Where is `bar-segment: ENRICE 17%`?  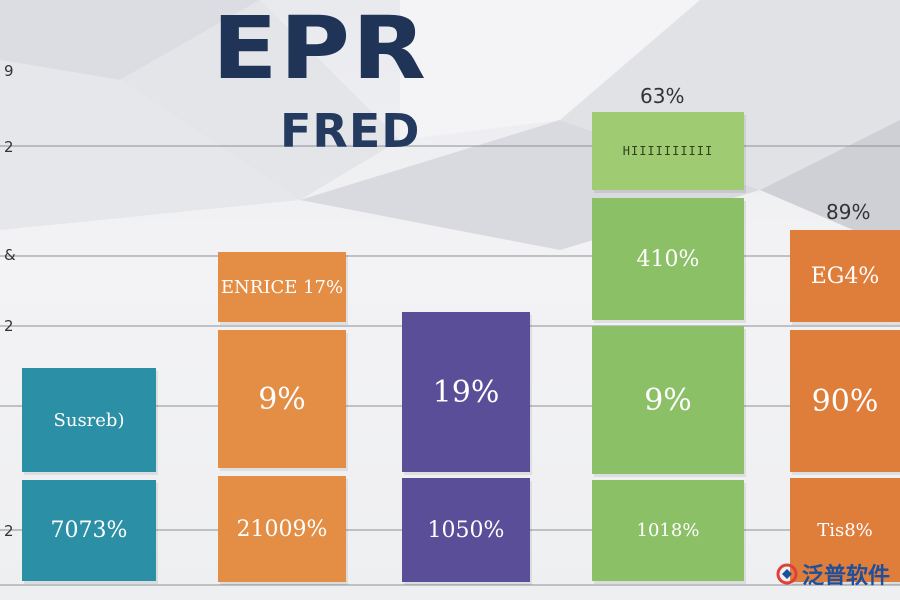
bar-segment: ENRICE 17% is located at coordinates (282, 287).